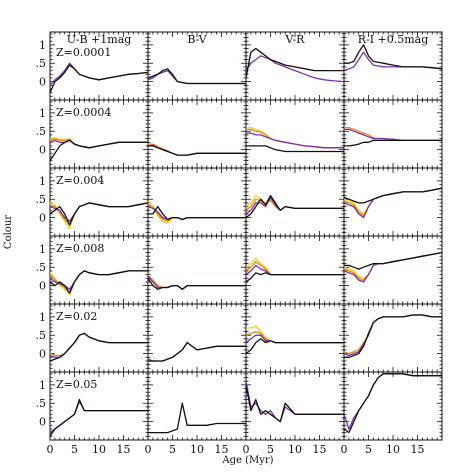 Image resolution: width=470 pixels, height=475 pixels. I want to click on row-label: Z=0.02, so click(76, 316).